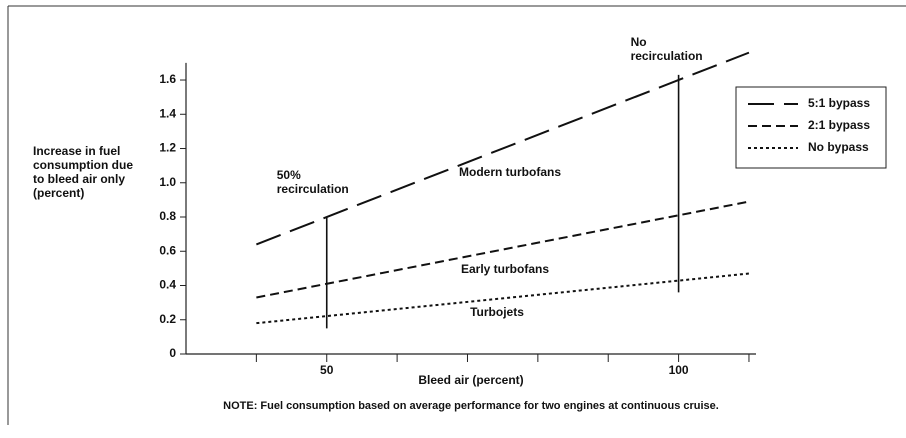 This screenshot has width=906, height=438. What do you see at coordinates (497, 312) in the screenshot?
I see `series-label: Turbojets` at bounding box center [497, 312].